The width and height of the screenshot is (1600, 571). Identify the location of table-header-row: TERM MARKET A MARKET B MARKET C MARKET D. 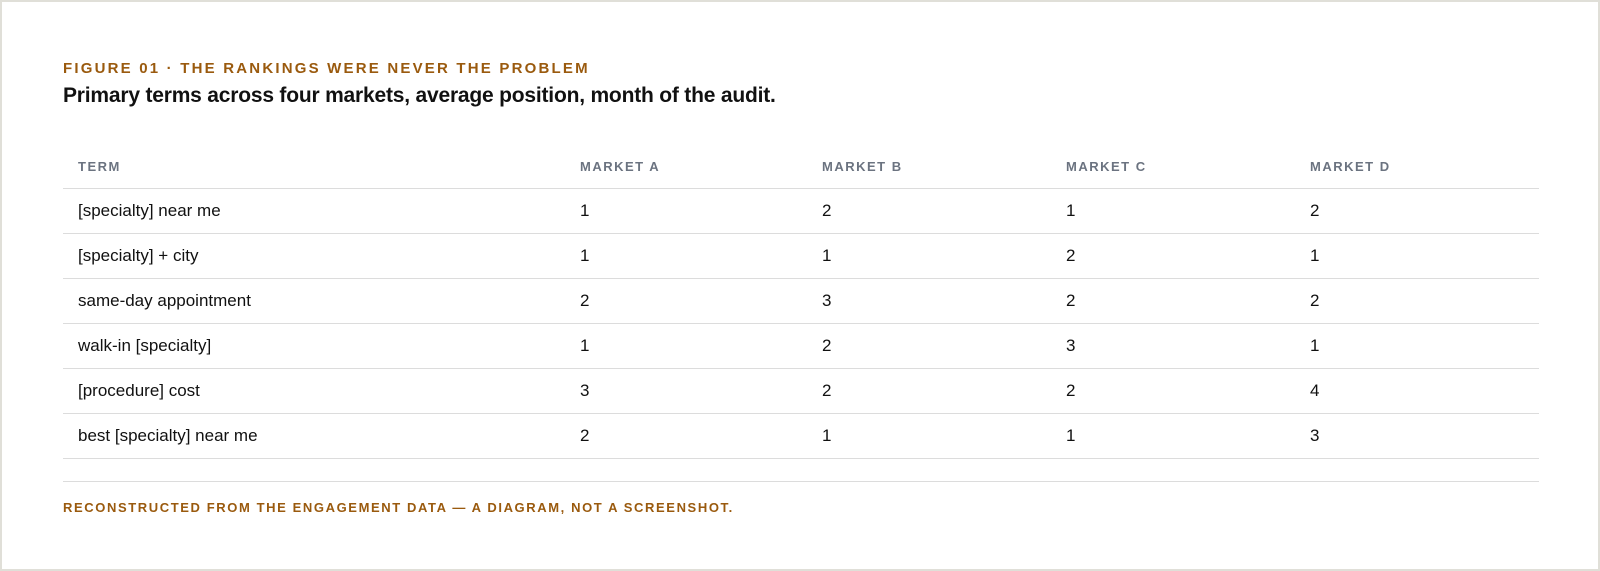
(801, 167).